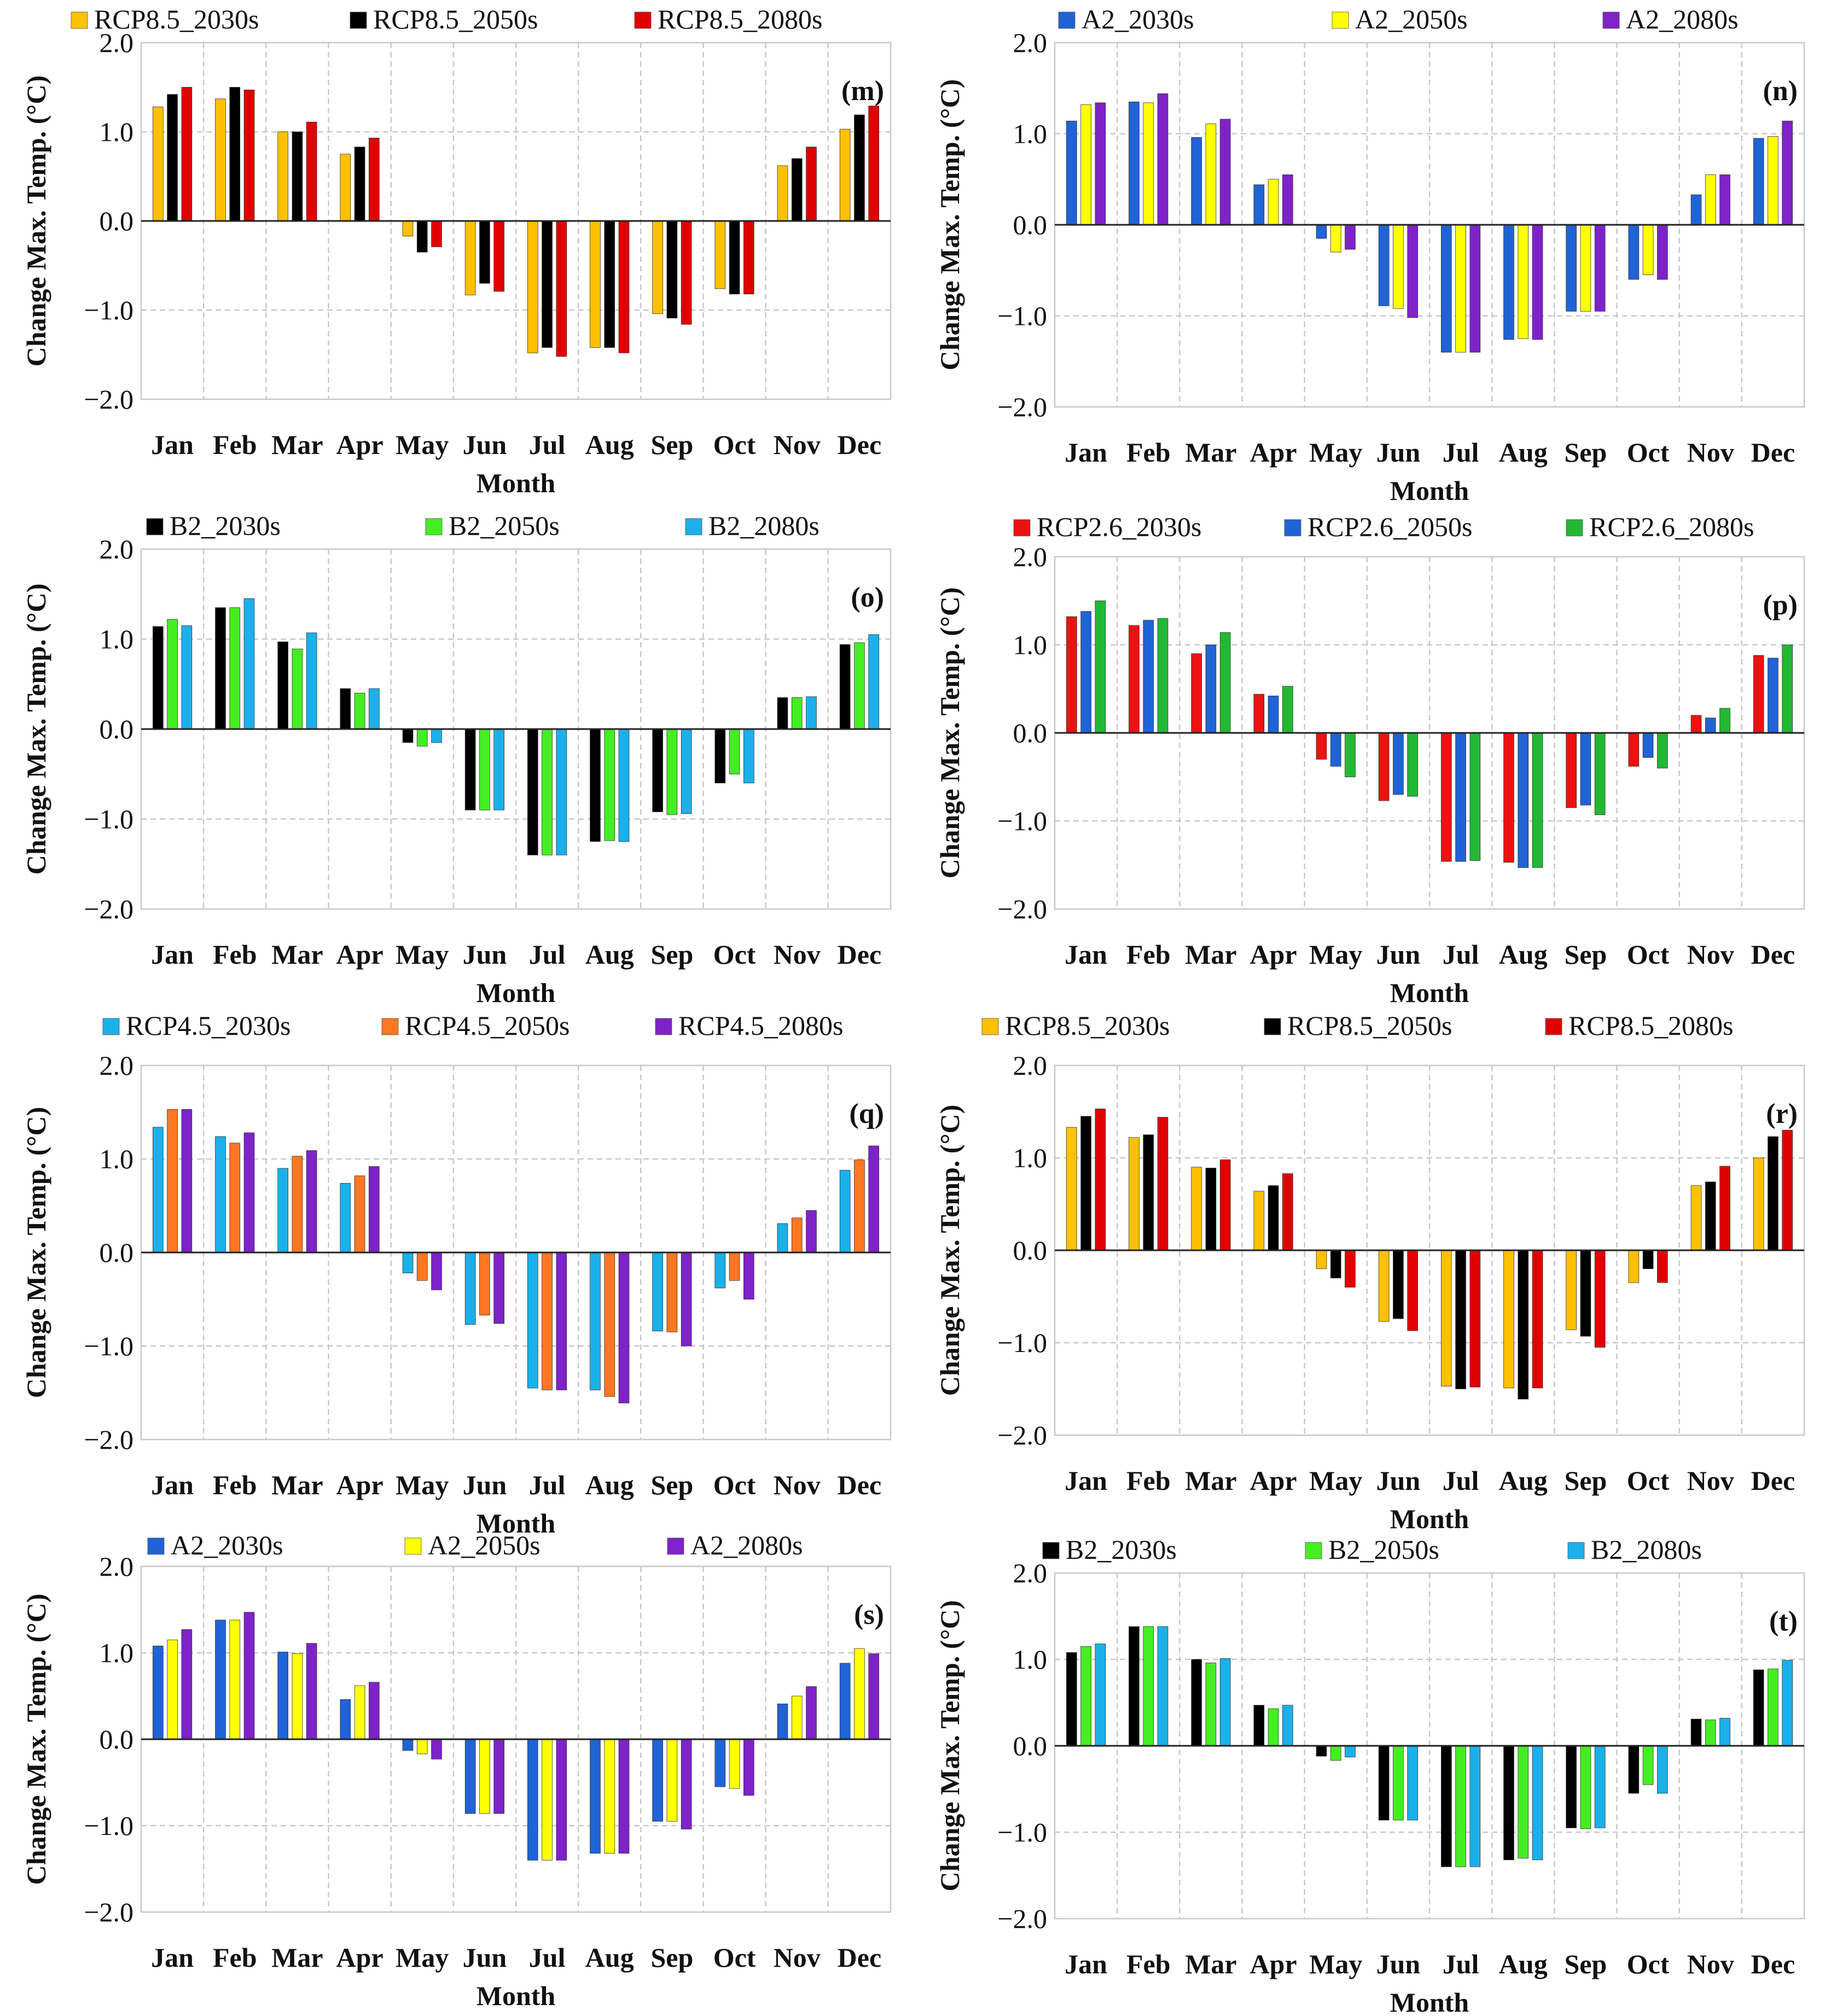 This screenshot has height=2016, width=1825. I want to click on bar-A2_2030s-Nov, so click(782, 1721).